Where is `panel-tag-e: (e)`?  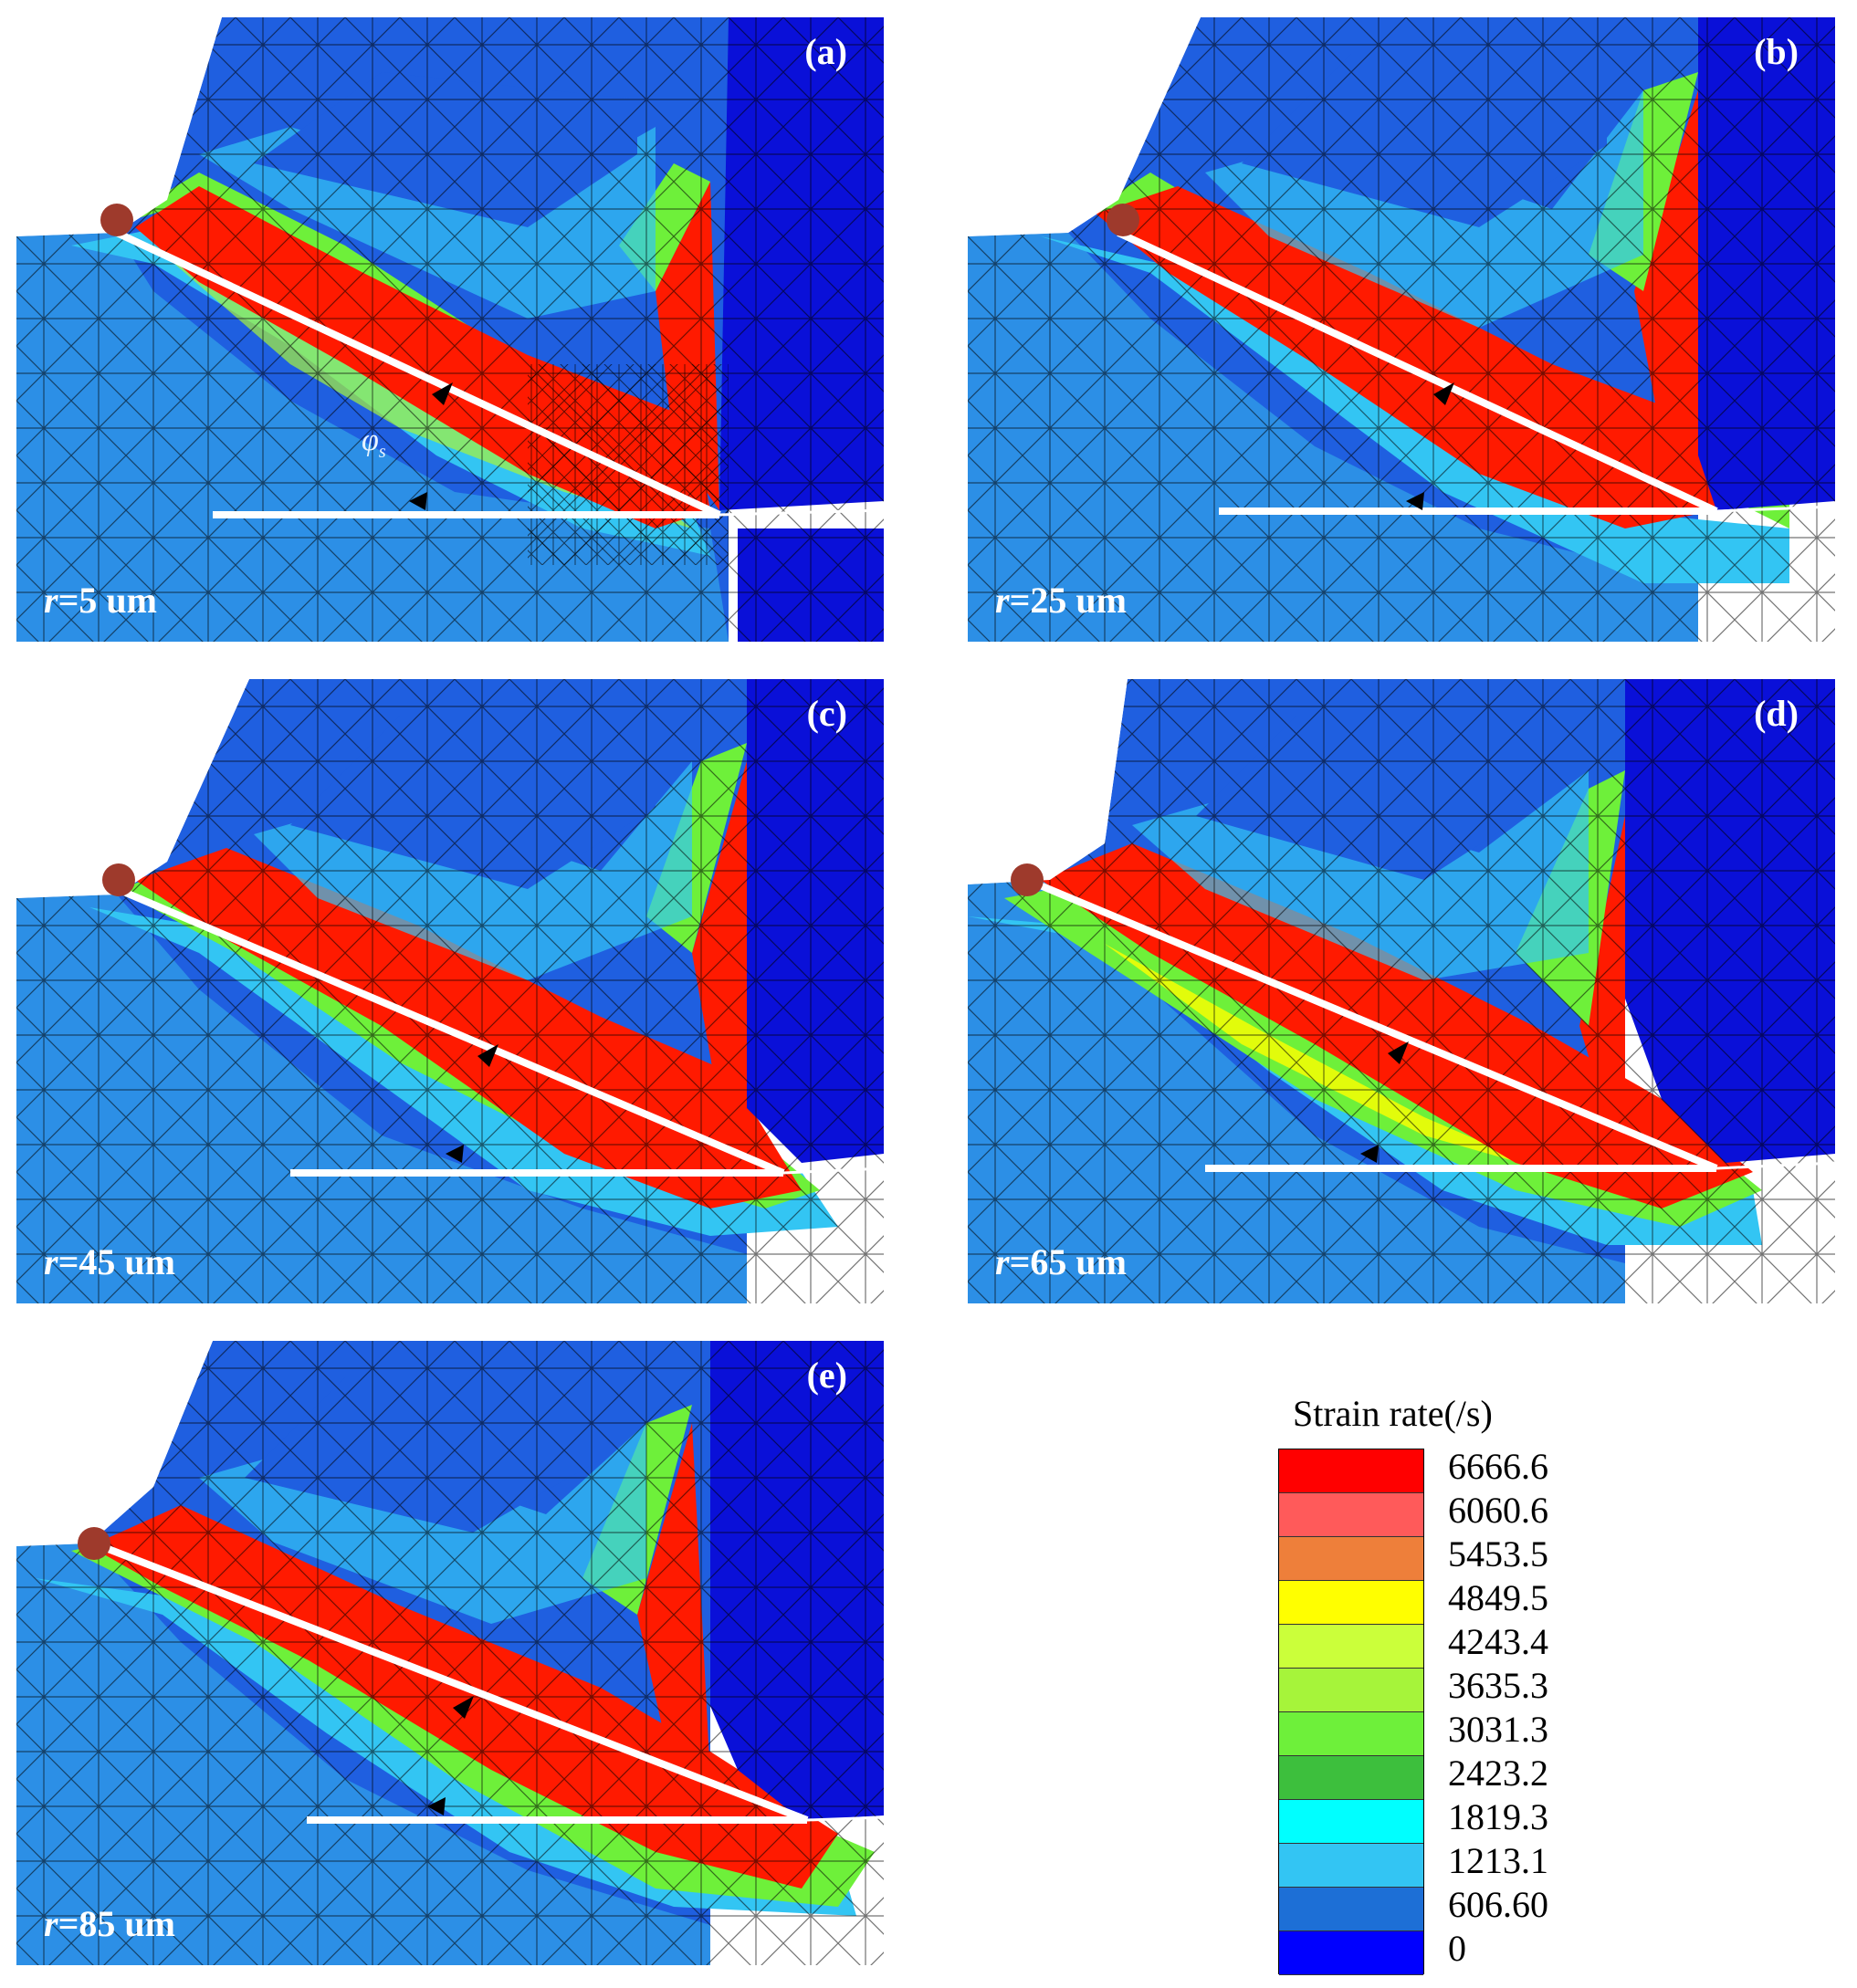
panel-tag-e: (e) is located at coordinates (826, 1375).